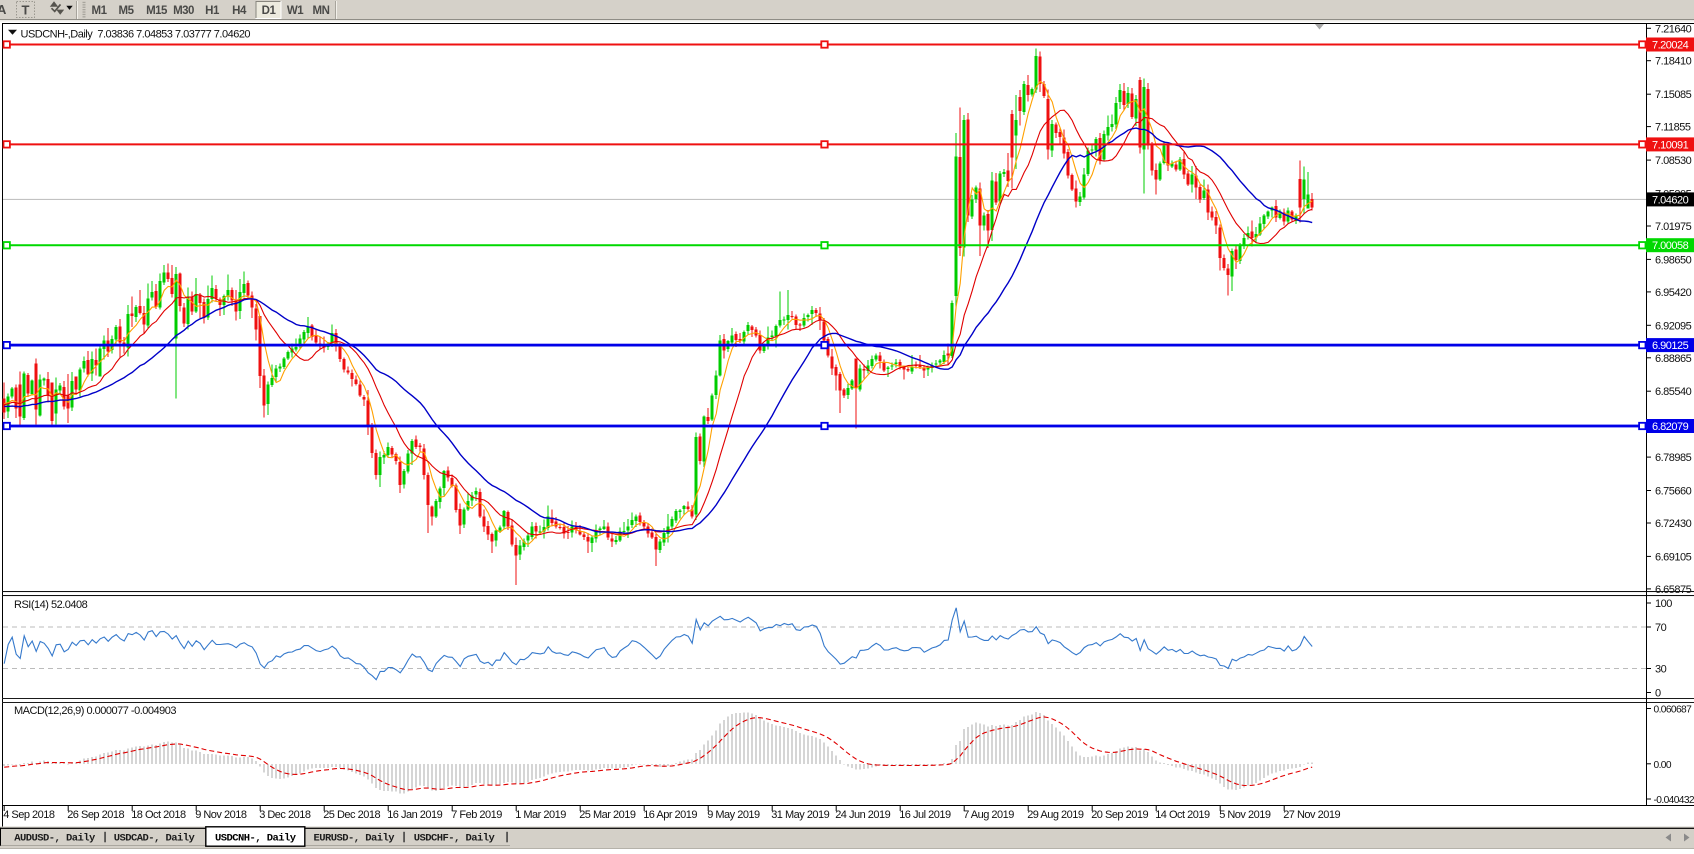 The image size is (1694, 854). I want to click on svg-text: 100, so click(1663, 604).